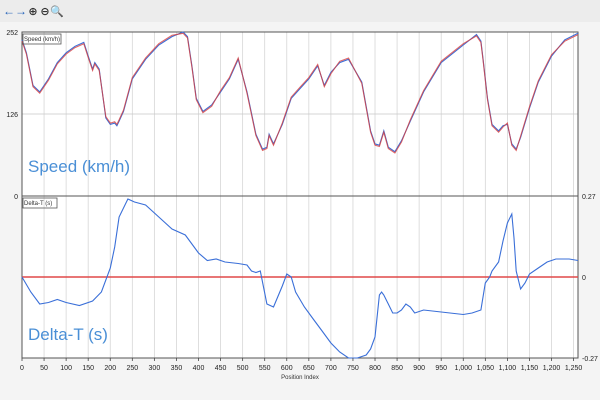 This screenshot has width=600, height=400. I want to click on delta-legend-label: Delta-T (s), so click(38, 204).